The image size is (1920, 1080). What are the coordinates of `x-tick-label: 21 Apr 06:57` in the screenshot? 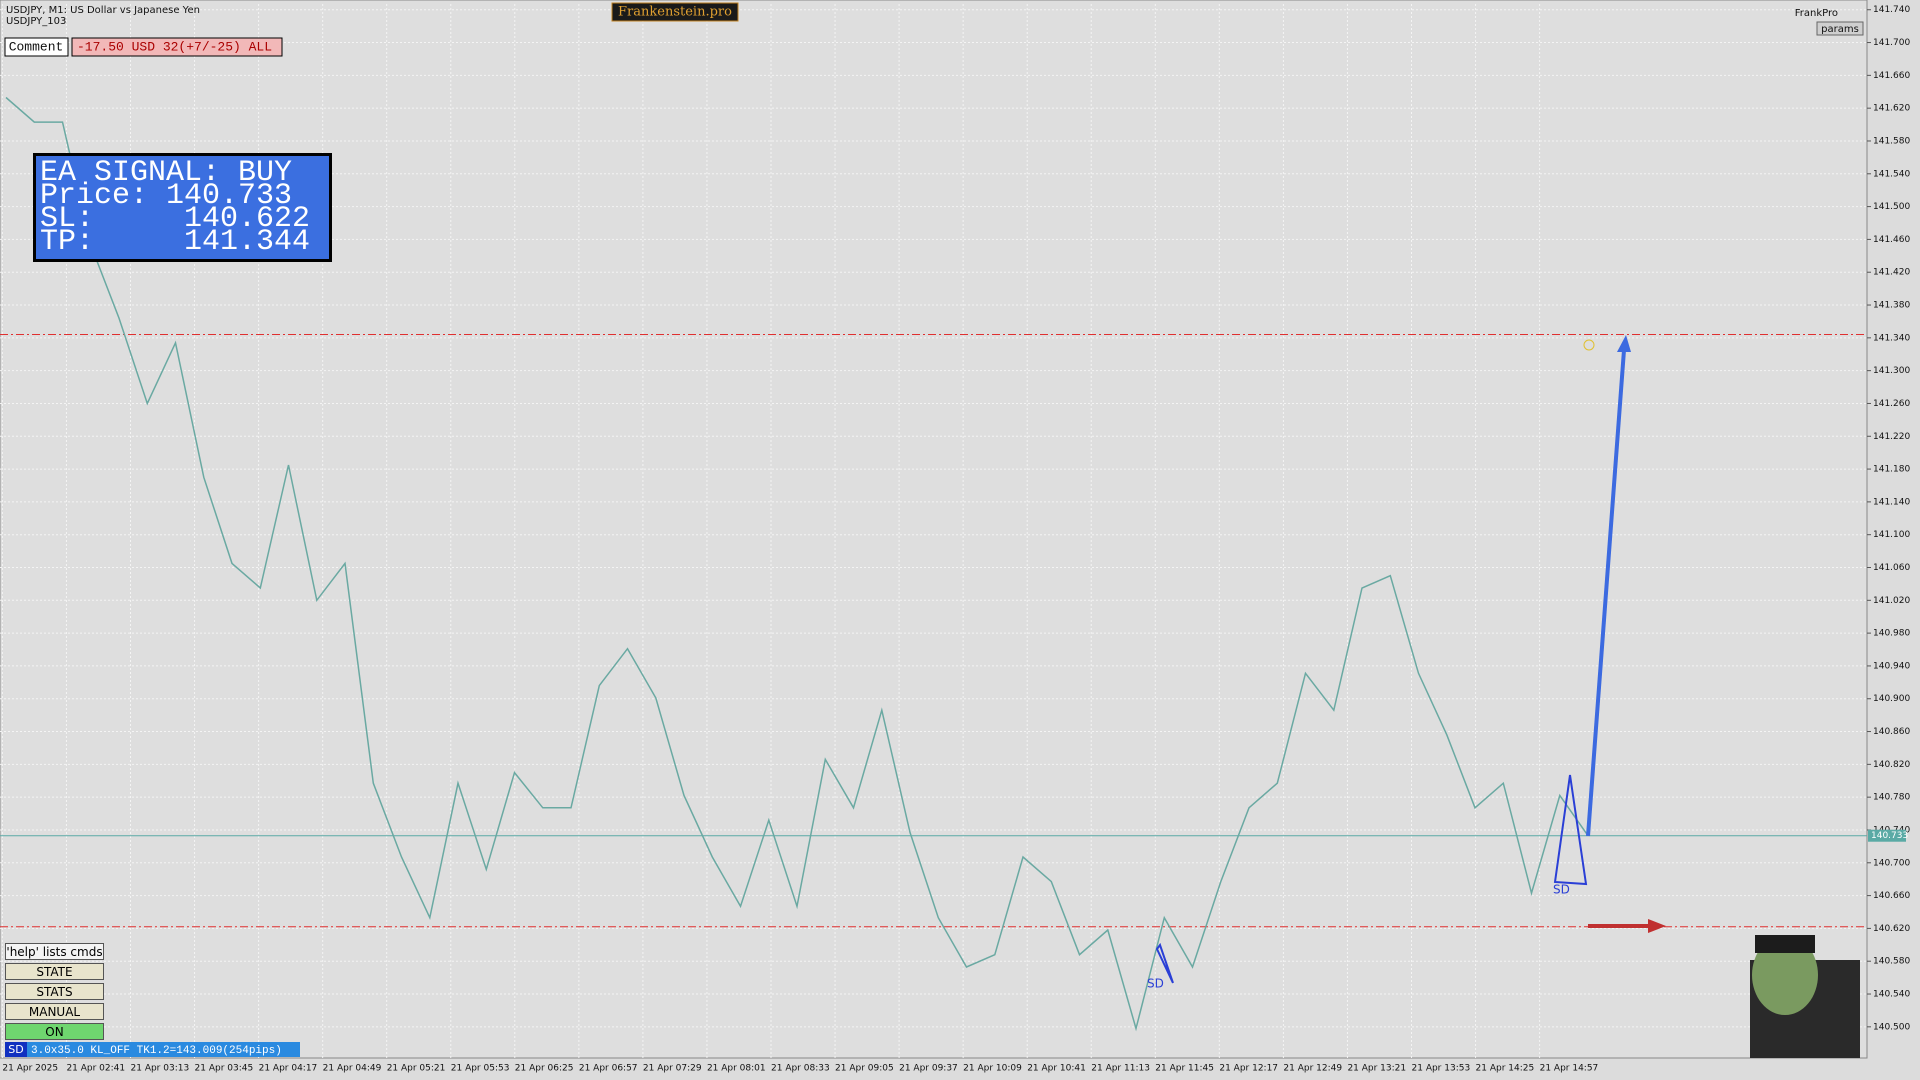 It's located at (608, 1069).